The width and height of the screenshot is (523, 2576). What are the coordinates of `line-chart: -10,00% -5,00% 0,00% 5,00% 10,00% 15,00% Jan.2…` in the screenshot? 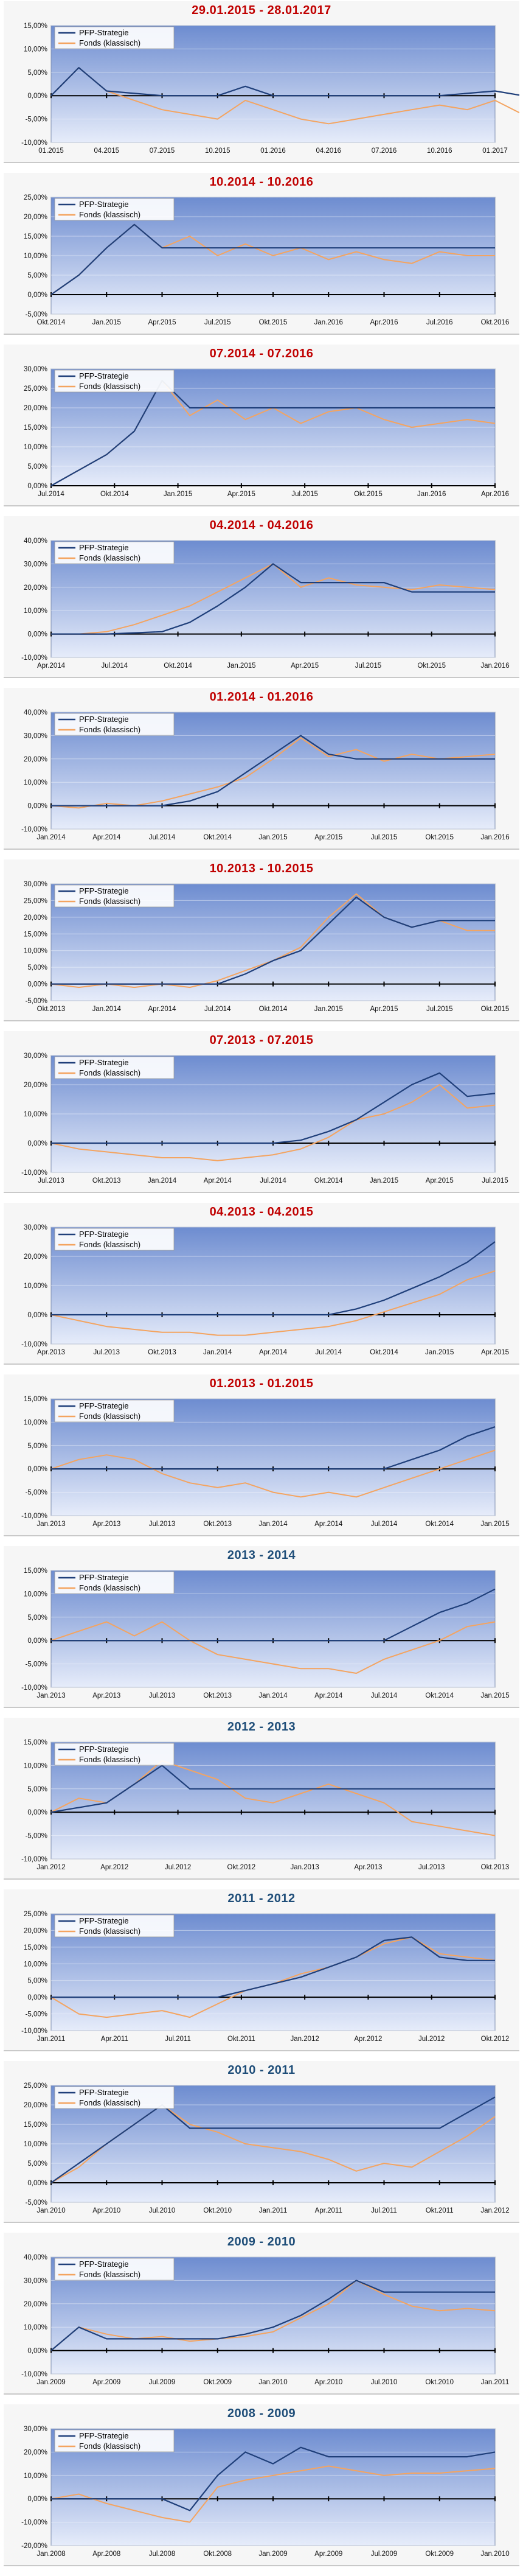 It's located at (265, 1805).